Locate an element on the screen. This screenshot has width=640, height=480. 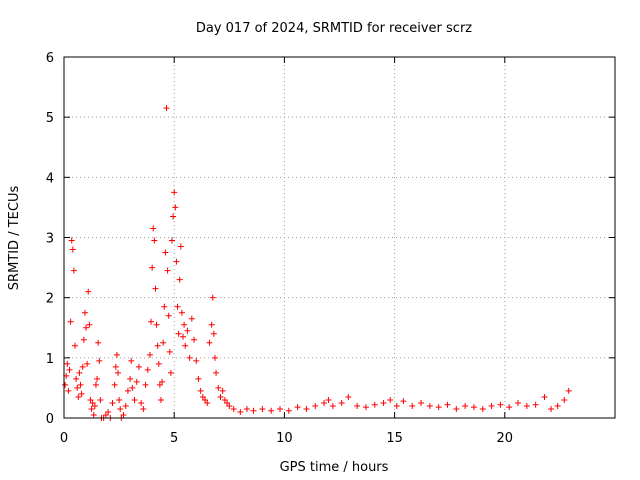
y-tick-label: 4 is located at coordinates (50, 178).